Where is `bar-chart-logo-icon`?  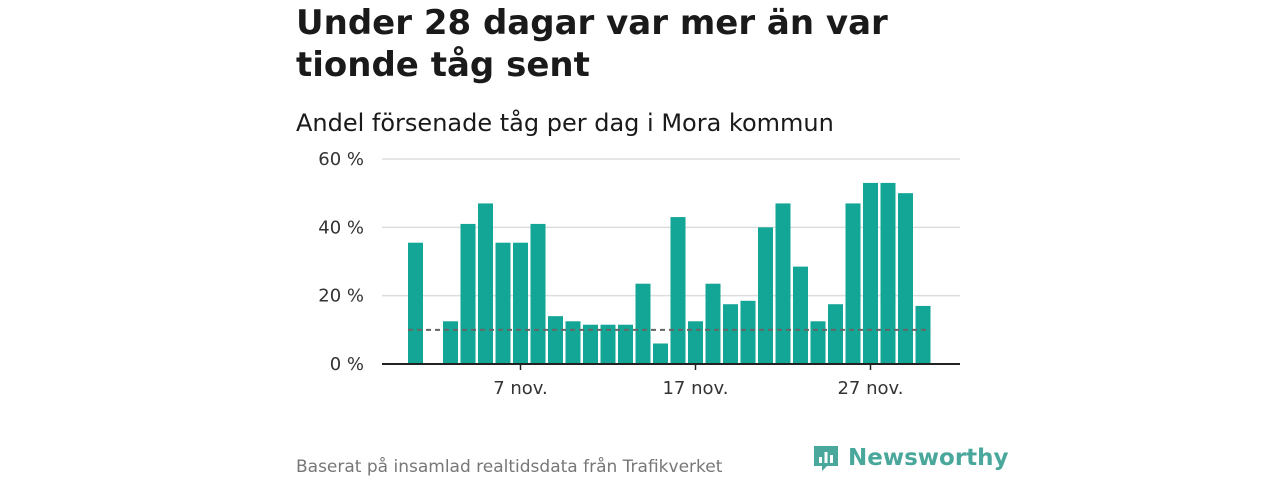
bar-chart-logo-icon is located at coordinates (826, 458).